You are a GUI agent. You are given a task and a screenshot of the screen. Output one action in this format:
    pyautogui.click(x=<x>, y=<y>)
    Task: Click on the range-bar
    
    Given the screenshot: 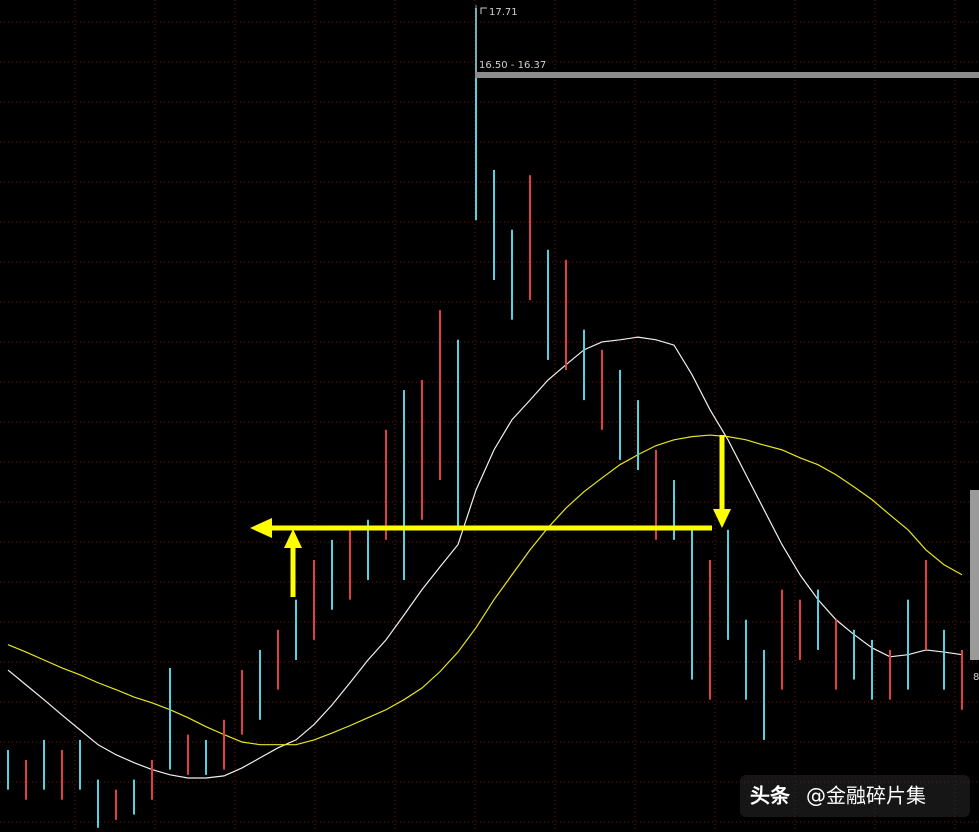 What is the action you would take?
    pyautogui.click(x=727, y=75)
    